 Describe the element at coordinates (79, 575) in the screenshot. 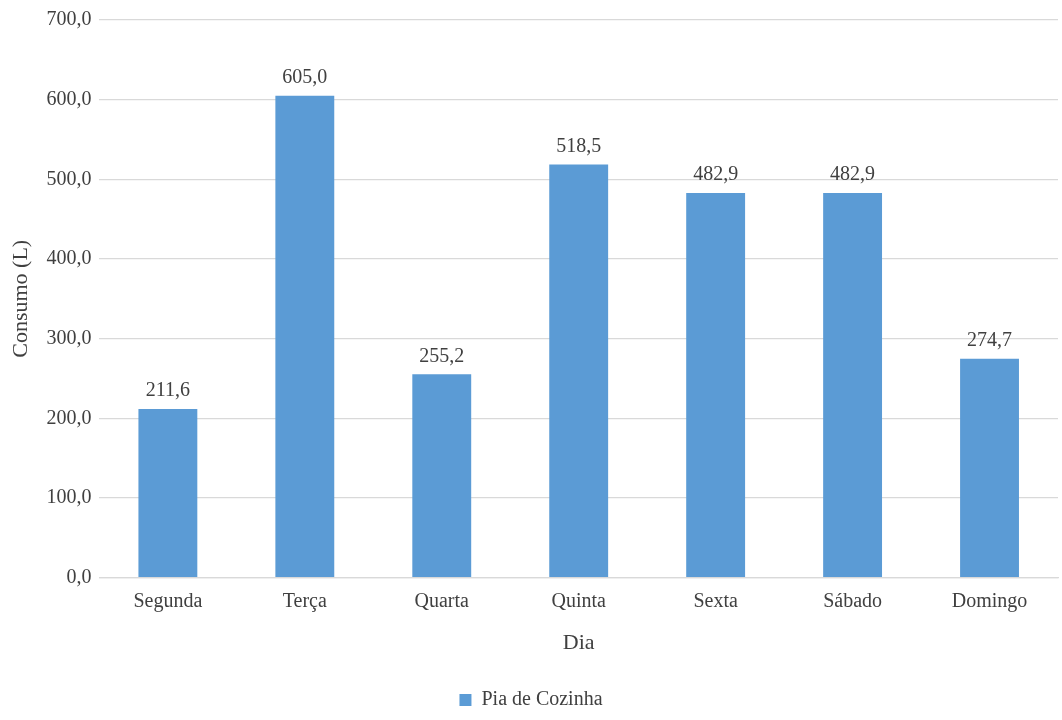

I see `y-tick-label: 0,0` at that location.